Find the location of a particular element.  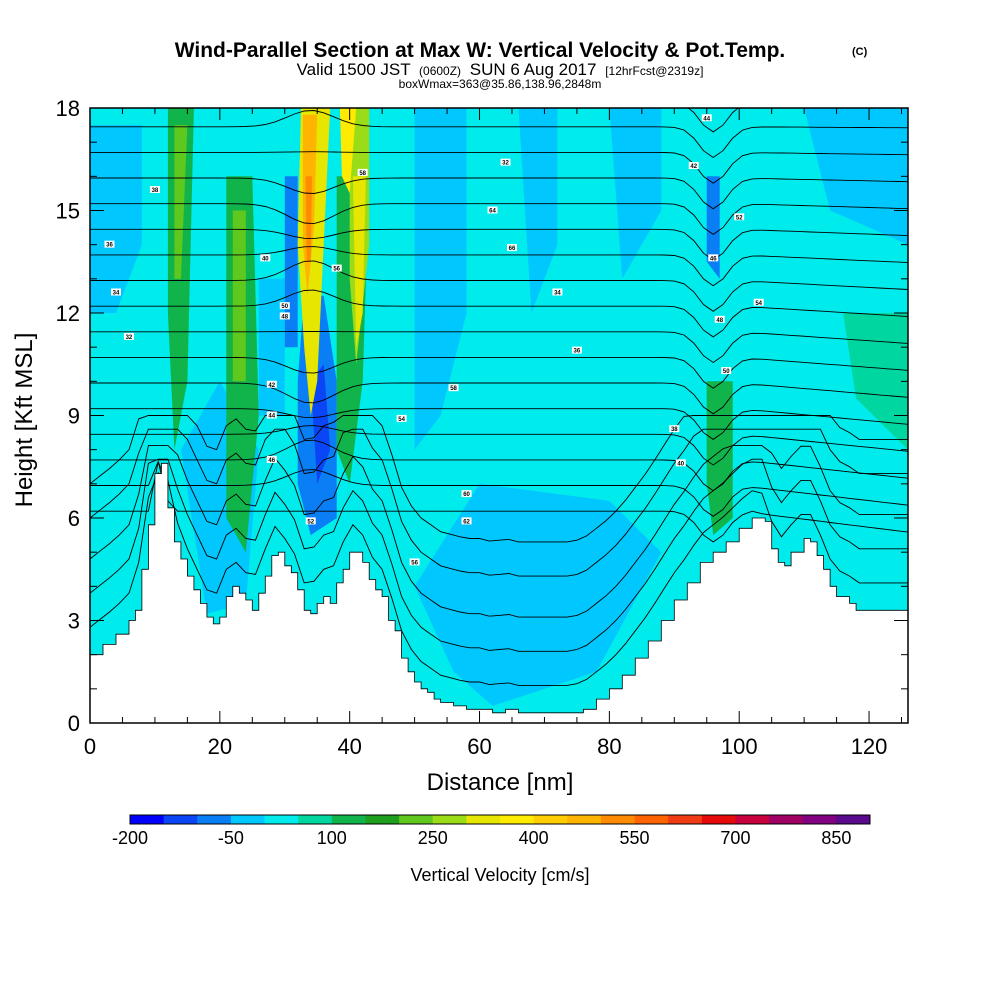

isotherm-label: 50 is located at coordinates (284, 306).